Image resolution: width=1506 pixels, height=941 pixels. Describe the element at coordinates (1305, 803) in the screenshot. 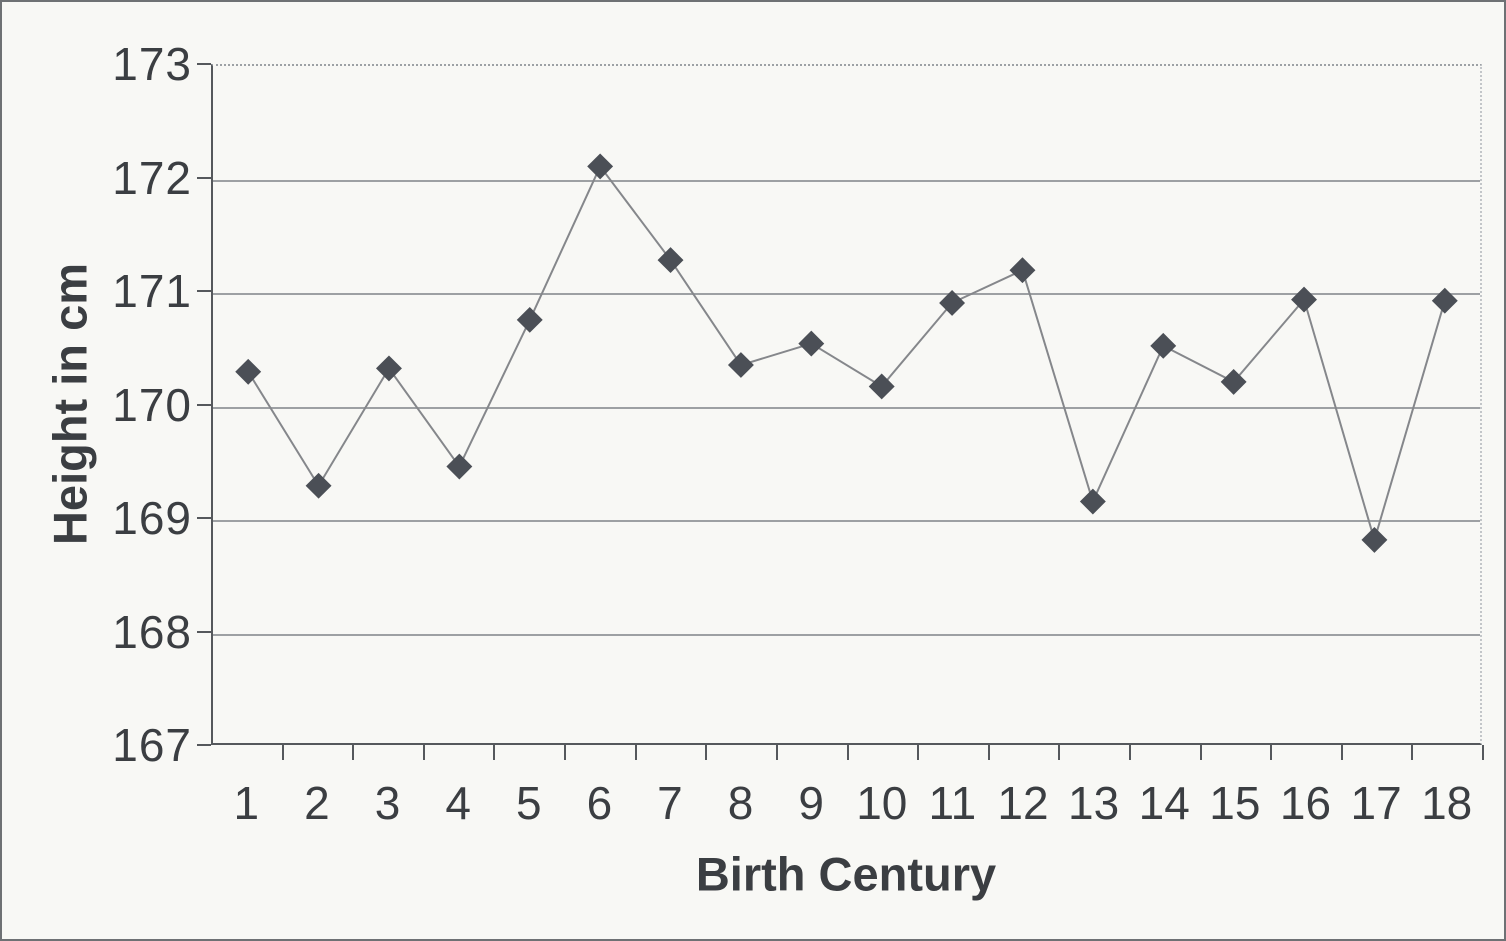

I see `x-tick-label-16: 16` at that location.